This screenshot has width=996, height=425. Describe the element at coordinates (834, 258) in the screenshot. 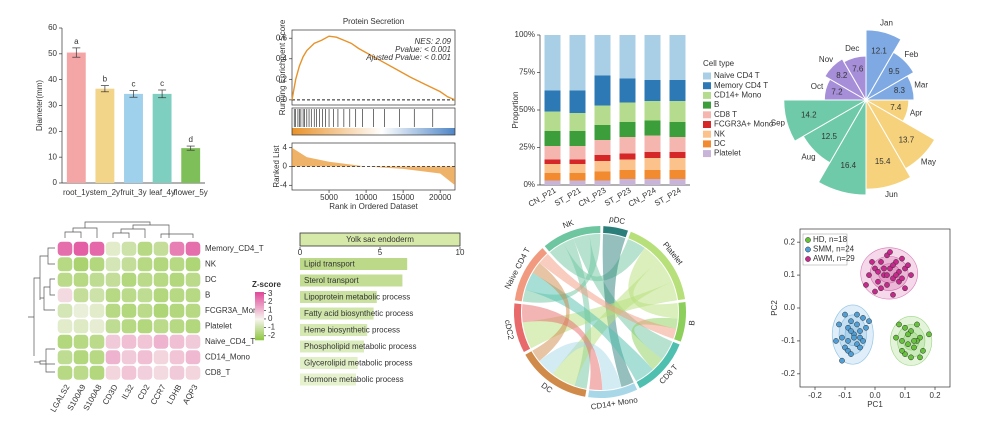

I see `legend-label: AWM, n=29` at that location.